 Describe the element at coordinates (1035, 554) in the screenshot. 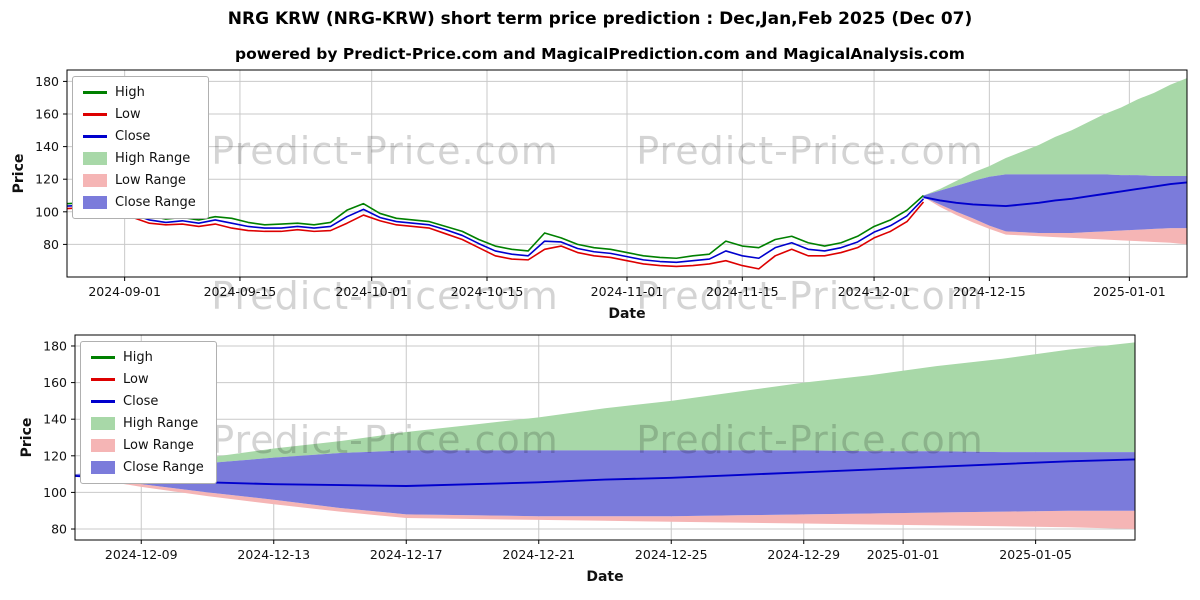

I see `x-tick-label: 2025-01-05` at that location.